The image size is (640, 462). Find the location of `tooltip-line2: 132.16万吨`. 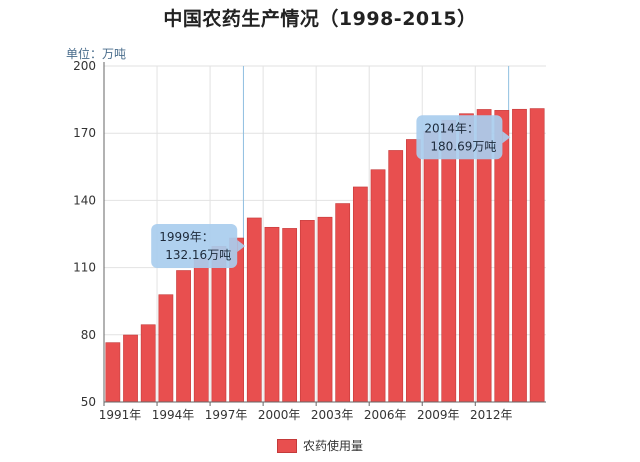

tooltip-line2: 132.16万吨 is located at coordinates (198, 255).